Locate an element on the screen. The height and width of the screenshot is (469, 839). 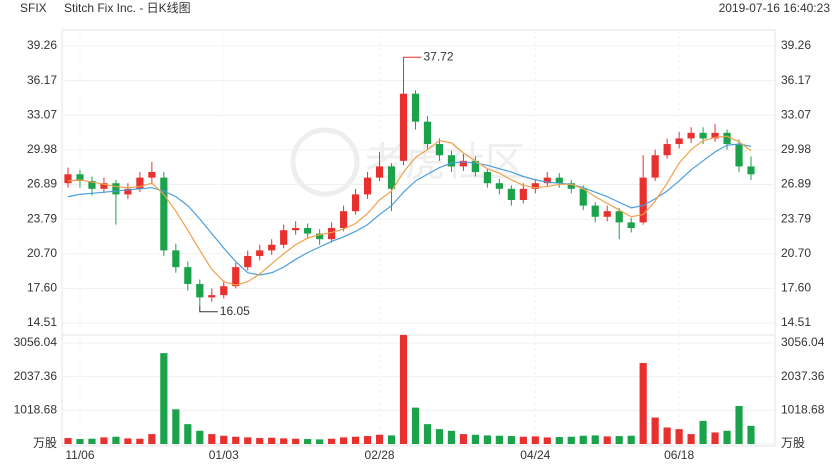
timestamp: 2019-07-16 16:40:23 is located at coordinates (775, 8).